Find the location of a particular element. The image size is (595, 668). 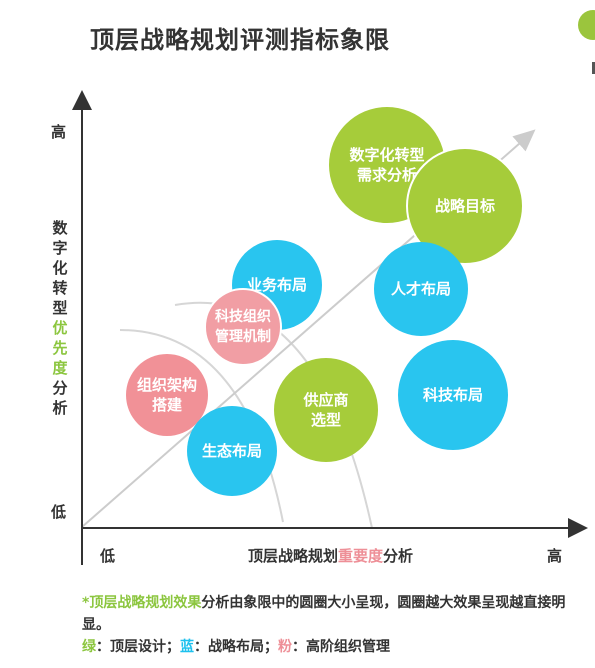

x-axis-low: 低 is located at coordinates (108, 556).